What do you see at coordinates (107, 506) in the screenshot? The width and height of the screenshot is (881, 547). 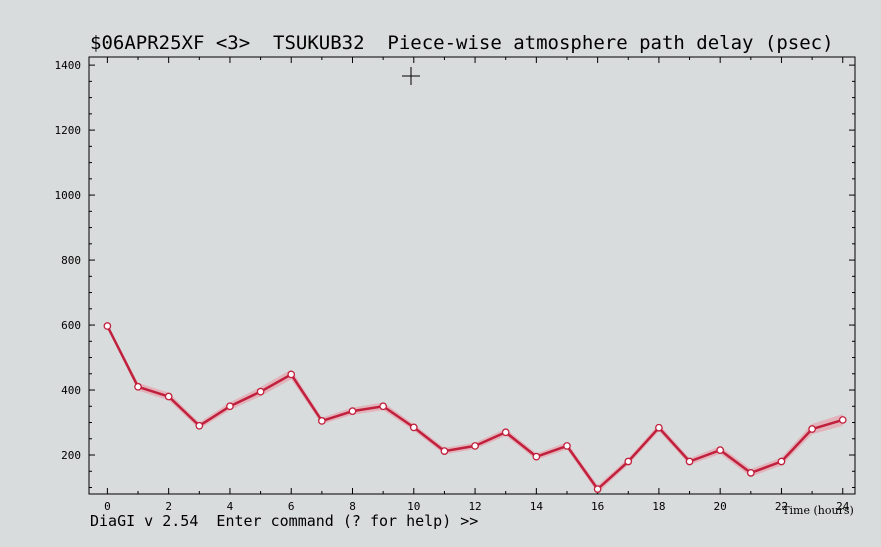 I see `x-tick-label: 0` at bounding box center [107, 506].